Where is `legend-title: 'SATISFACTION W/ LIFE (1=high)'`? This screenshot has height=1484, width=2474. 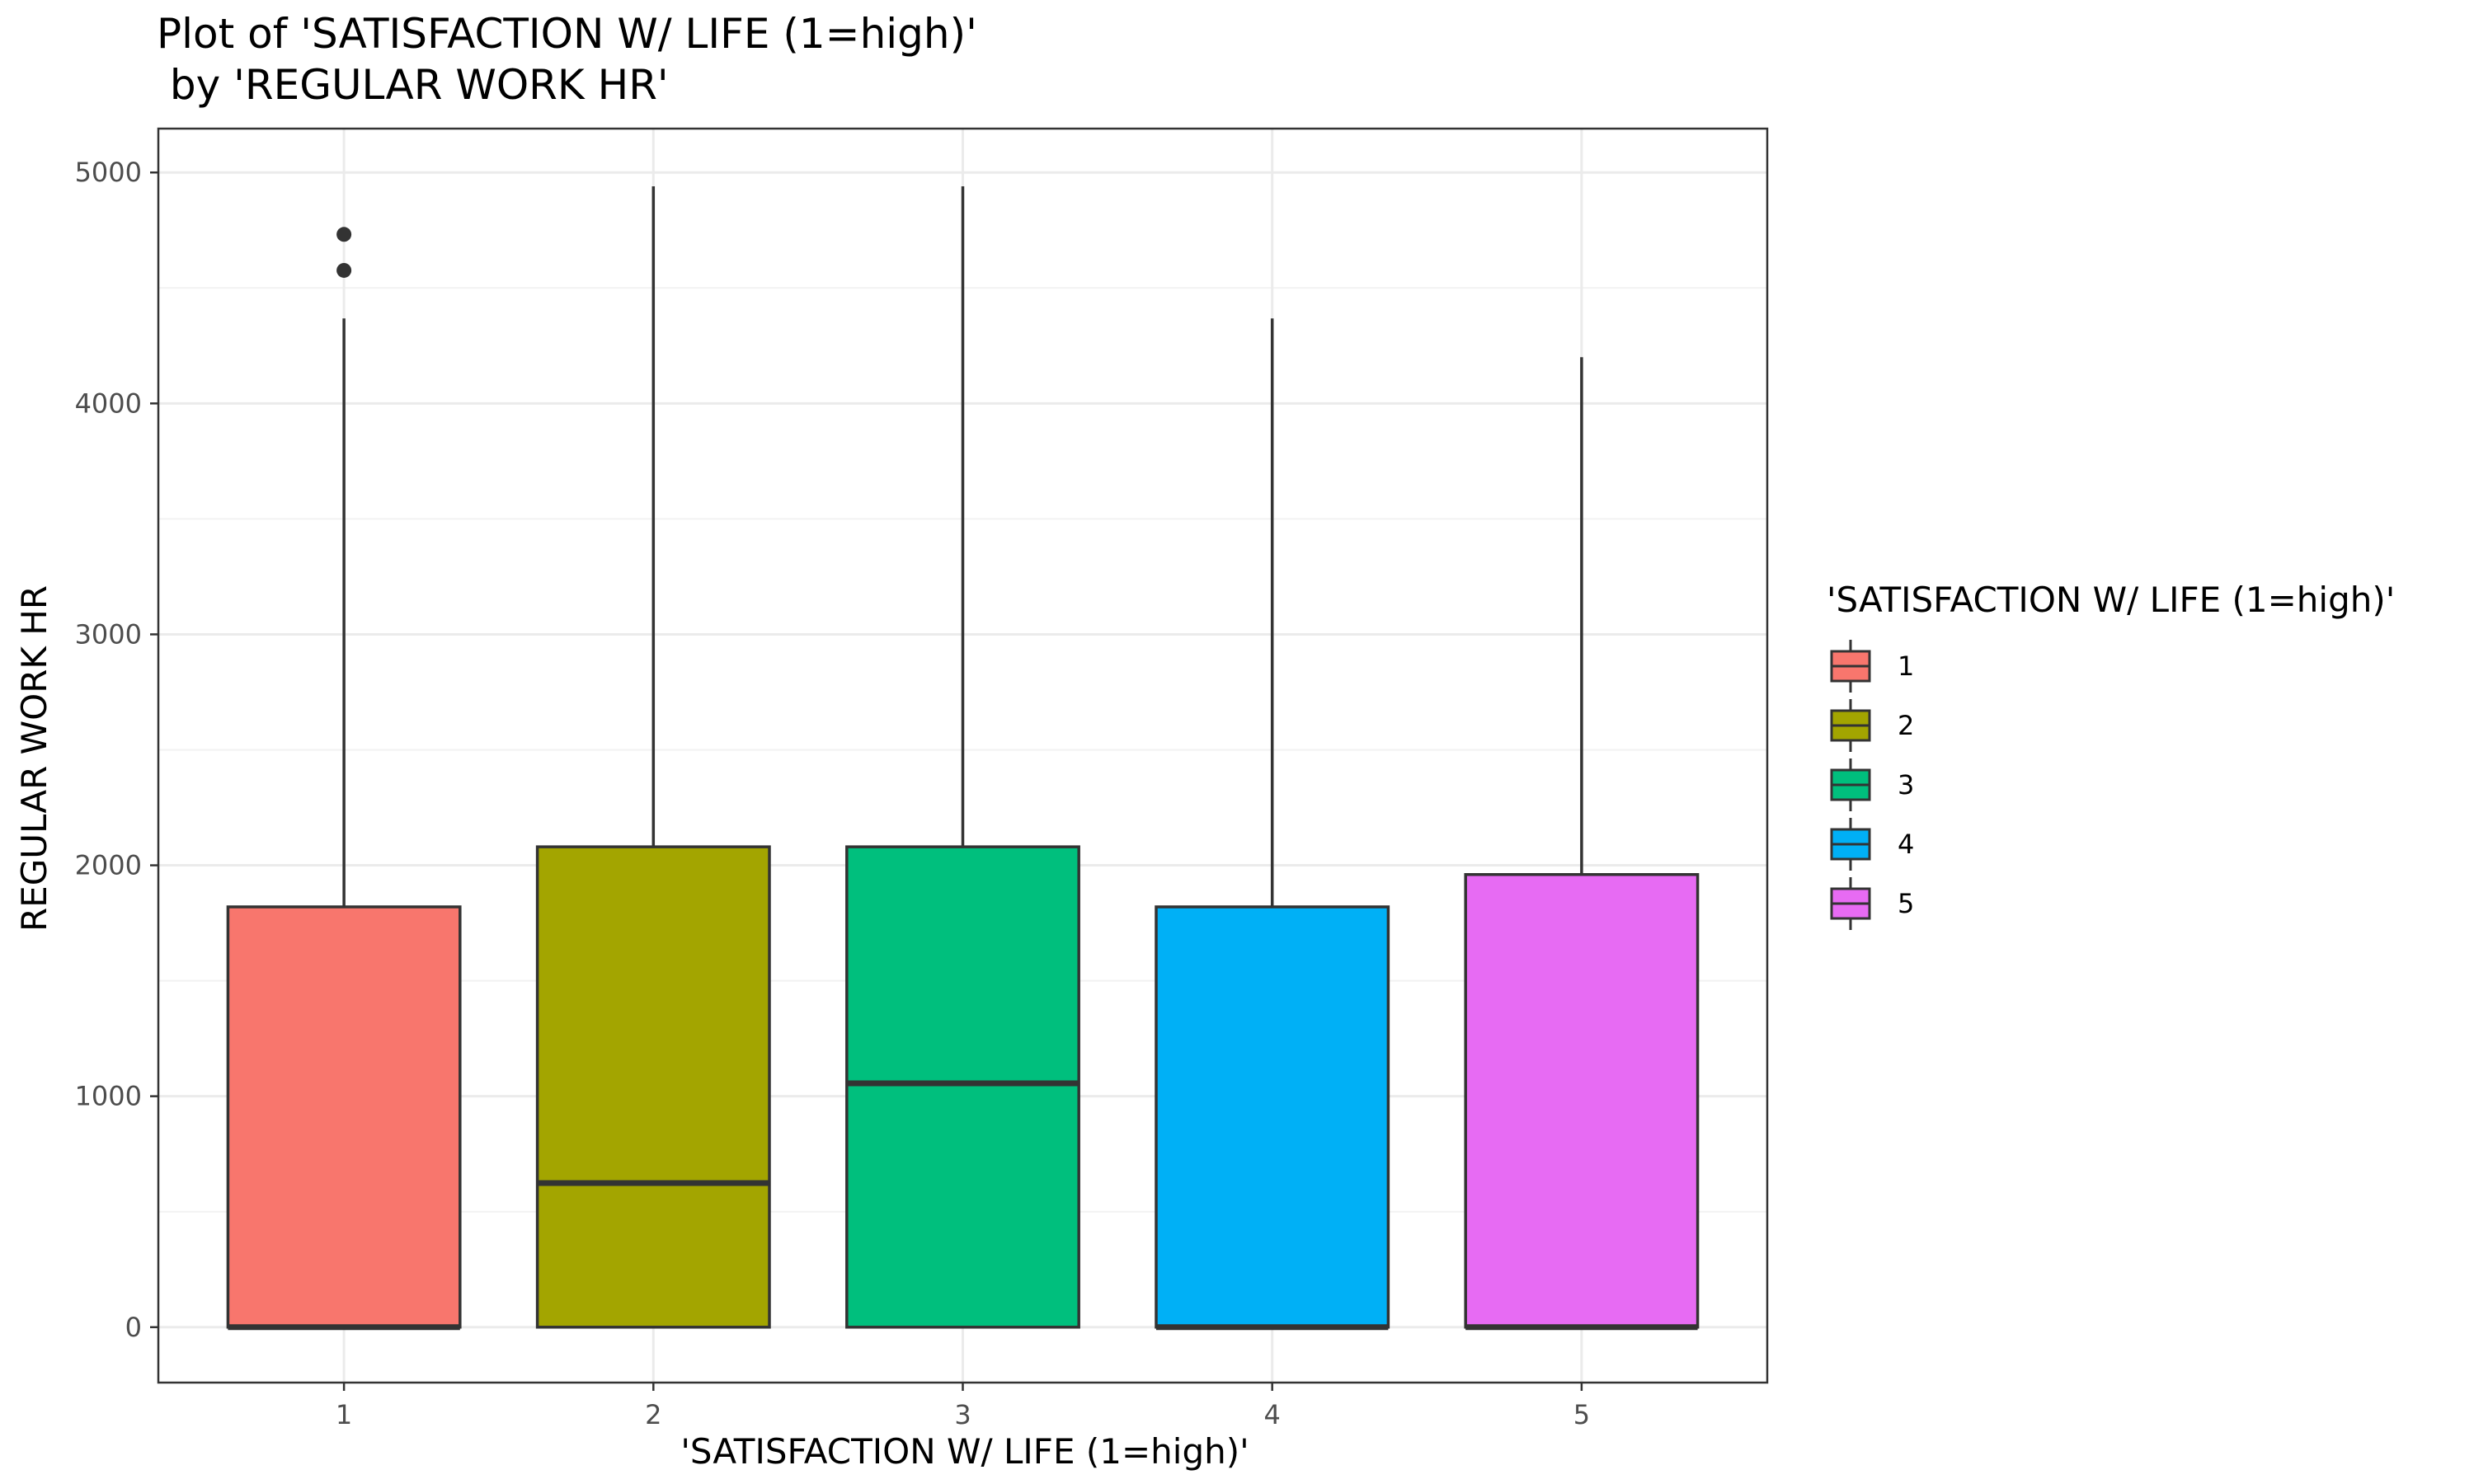
legend-title: 'SATISFACTION W/ LIFE (1=high)' is located at coordinates (2111, 600).